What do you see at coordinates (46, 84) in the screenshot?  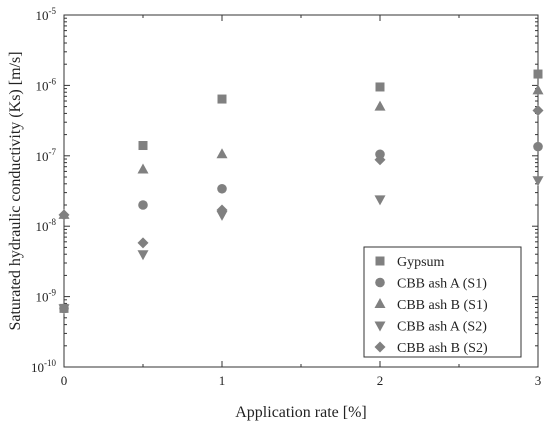 I see `y-tick-label: 10⁻⁶` at bounding box center [46, 84].